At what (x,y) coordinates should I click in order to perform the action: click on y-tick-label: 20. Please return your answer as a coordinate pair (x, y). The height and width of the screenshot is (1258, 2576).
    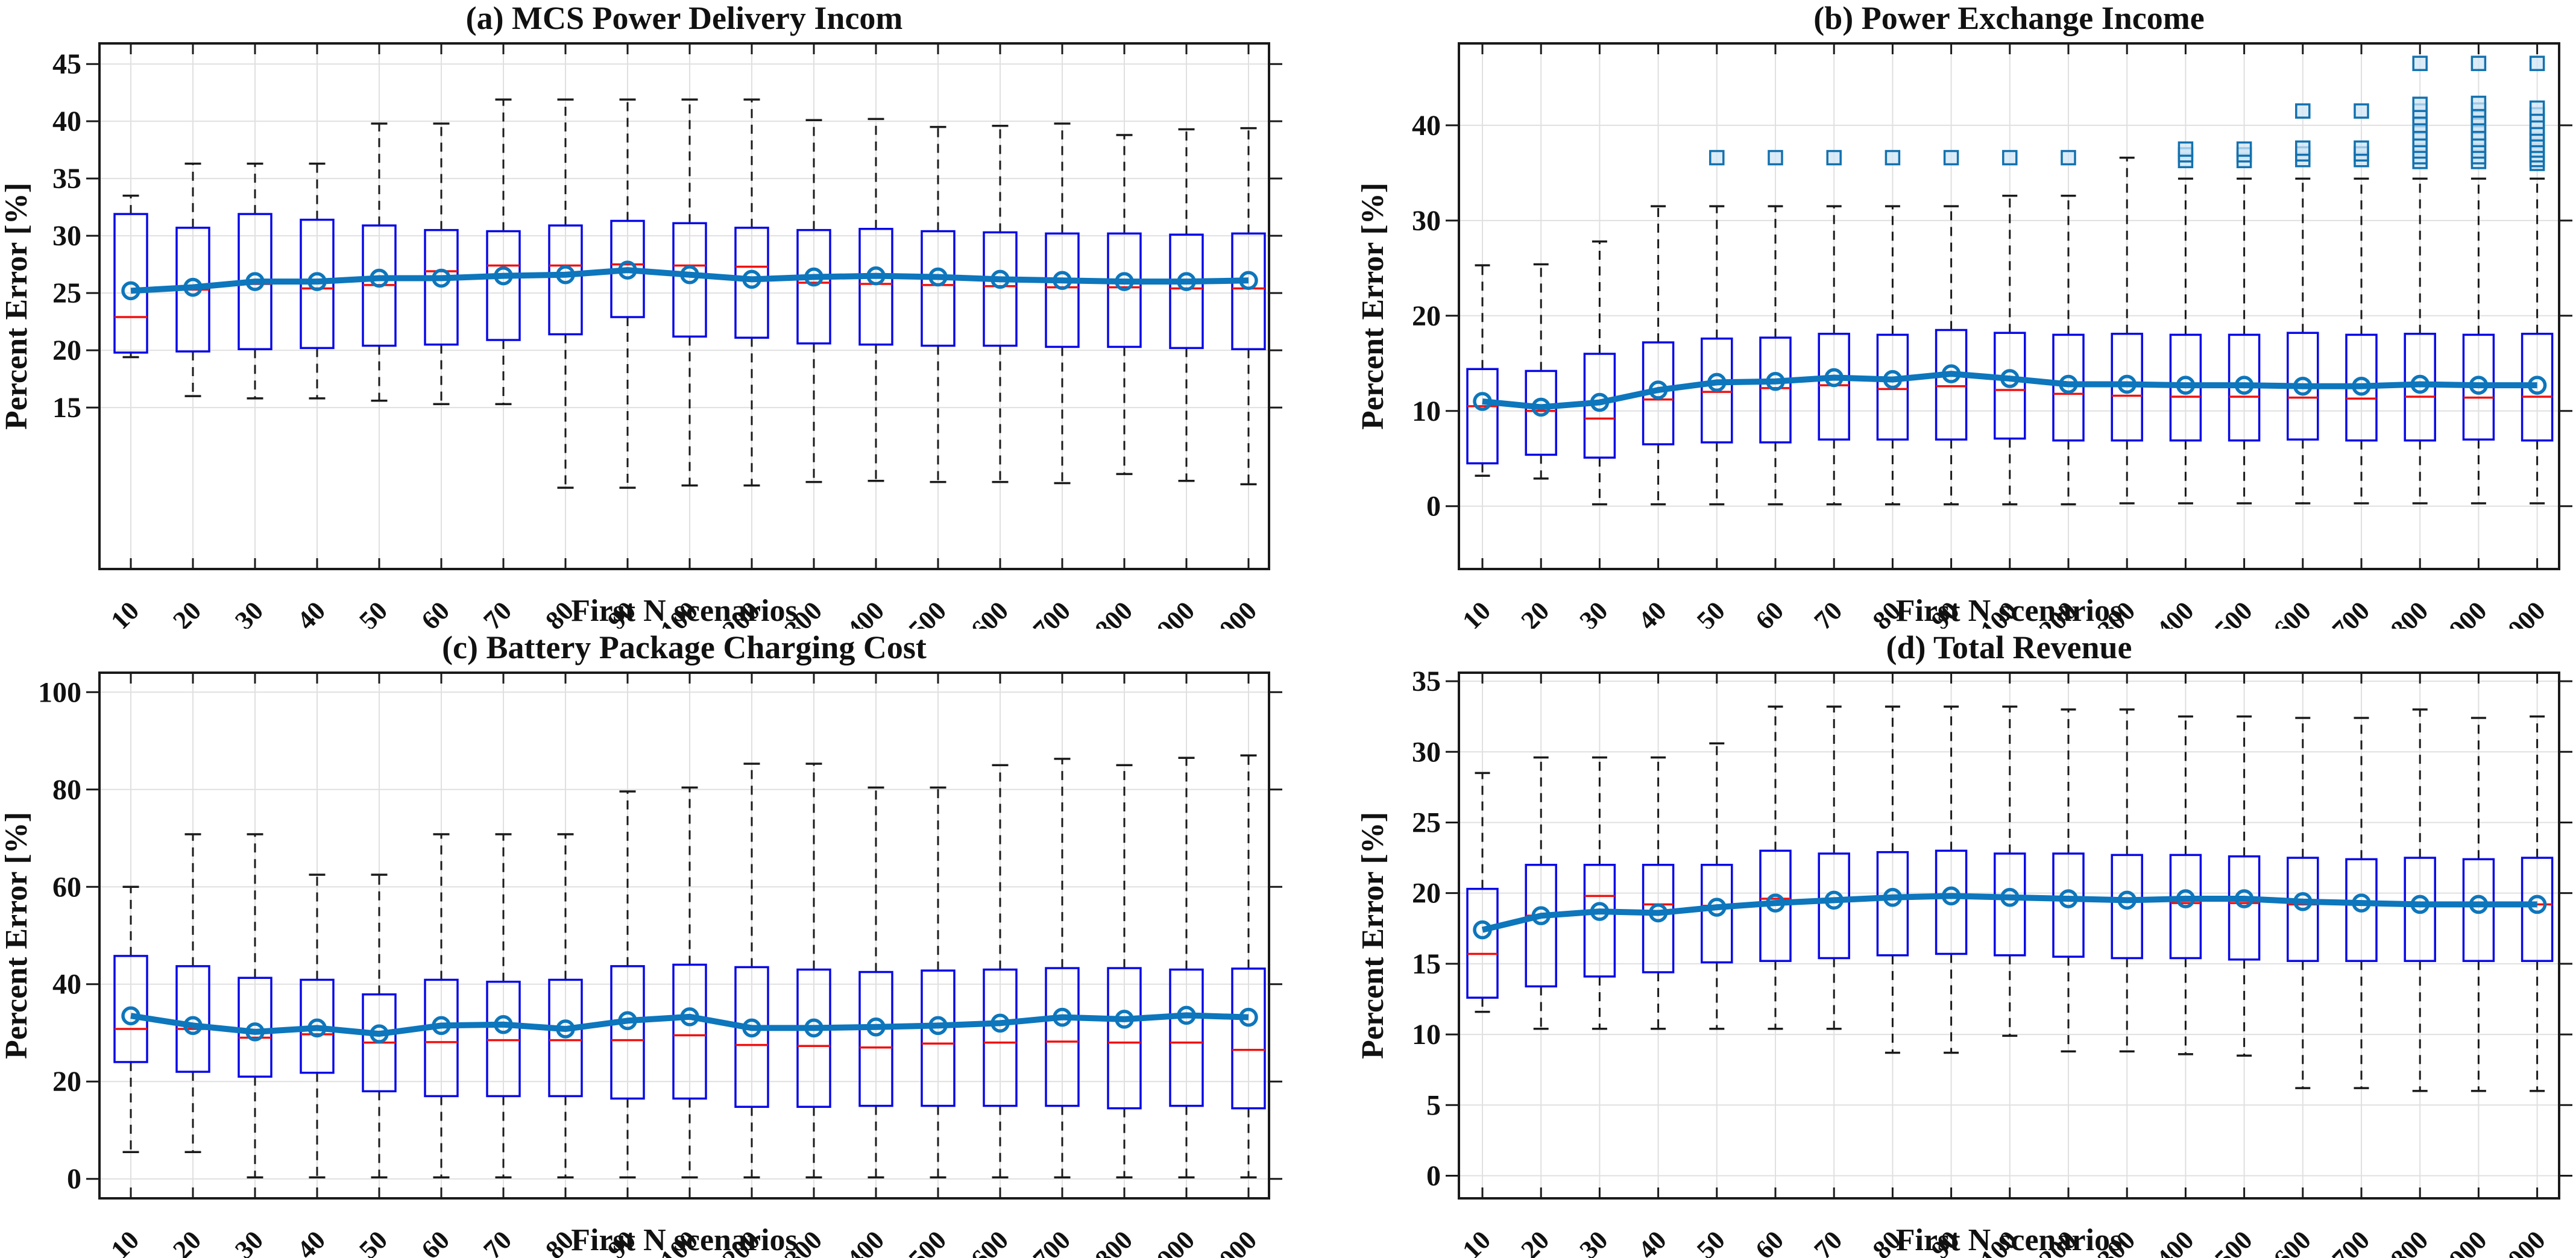
    Looking at the image, I should click on (66, 350).